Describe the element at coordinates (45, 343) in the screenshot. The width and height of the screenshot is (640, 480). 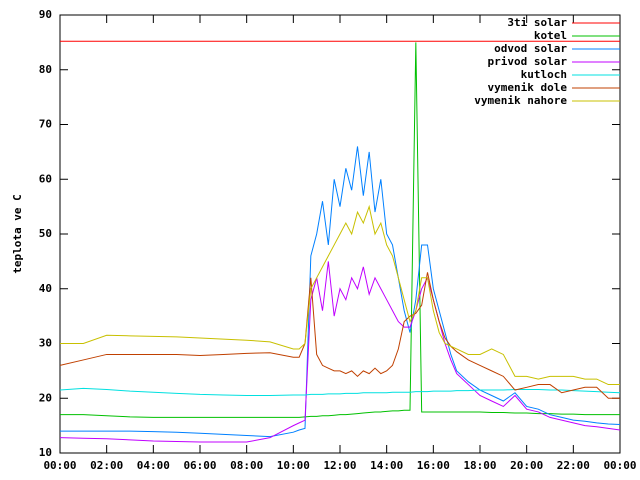
I see `y-tick-label: 30` at that location.